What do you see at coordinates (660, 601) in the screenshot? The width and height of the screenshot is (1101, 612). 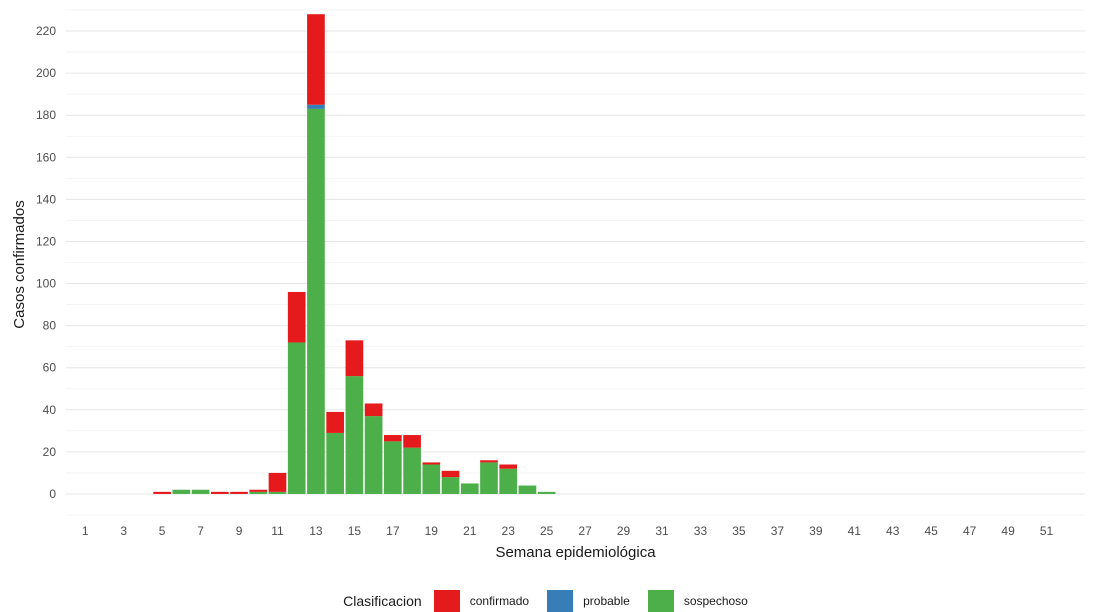 I see `legend-swatch-sospechoso` at bounding box center [660, 601].